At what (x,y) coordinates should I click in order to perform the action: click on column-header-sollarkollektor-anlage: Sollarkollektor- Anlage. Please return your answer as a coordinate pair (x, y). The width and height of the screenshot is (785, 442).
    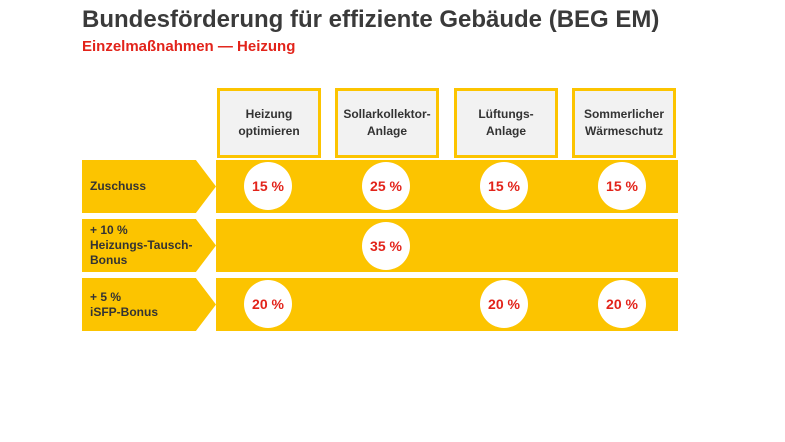
    Looking at the image, I should click on (387, 123).